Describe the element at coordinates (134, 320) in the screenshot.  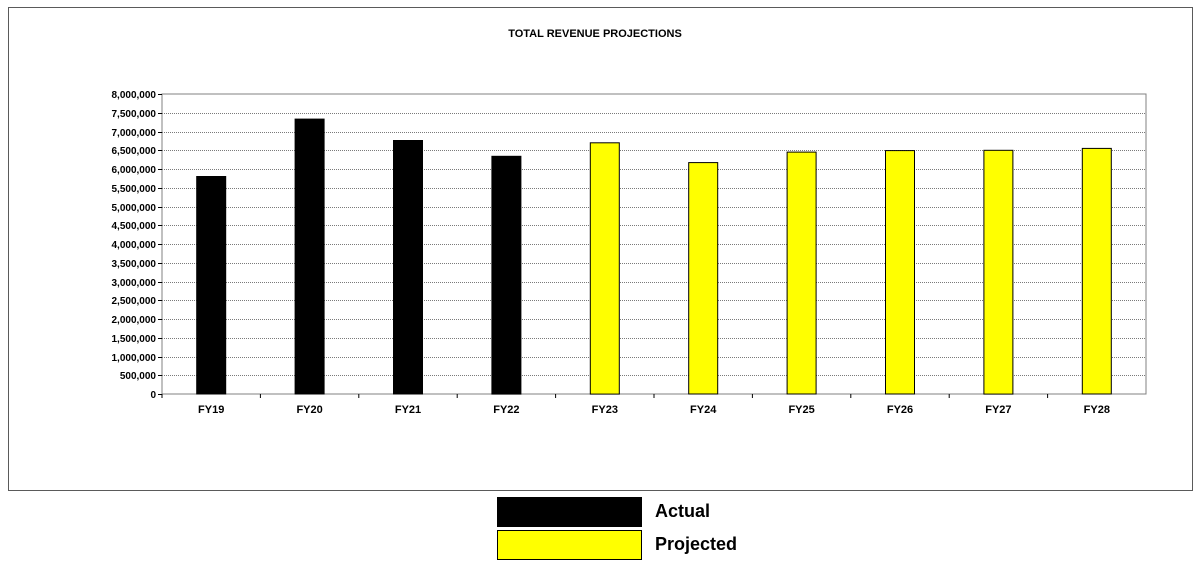
I see `y-tick-label: 2,000,000` at that location.